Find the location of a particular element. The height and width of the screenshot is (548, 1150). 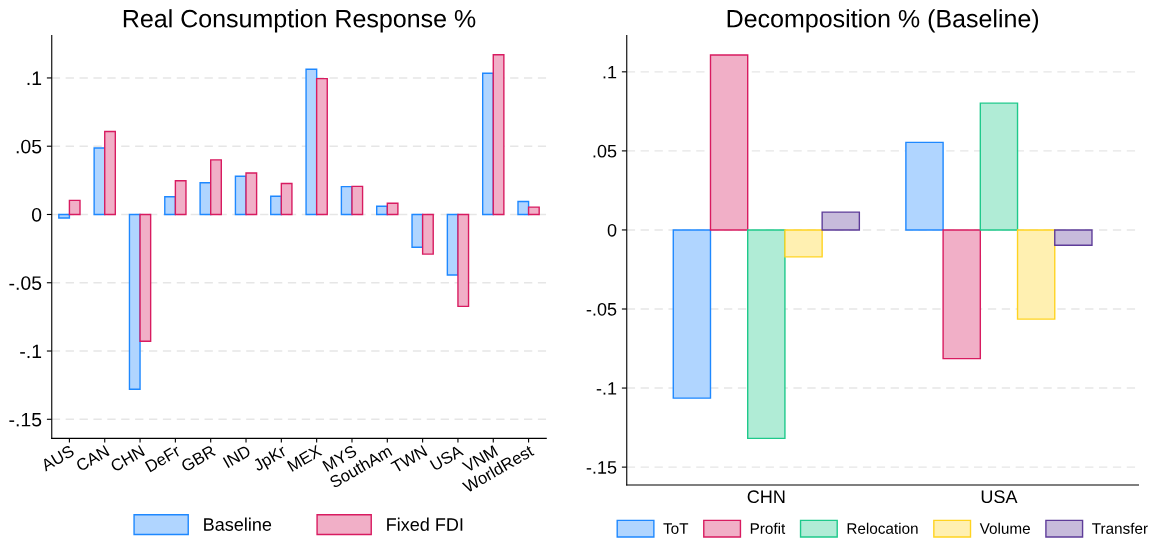

x-tick-label: GBR is located at coordinates (198, 458).